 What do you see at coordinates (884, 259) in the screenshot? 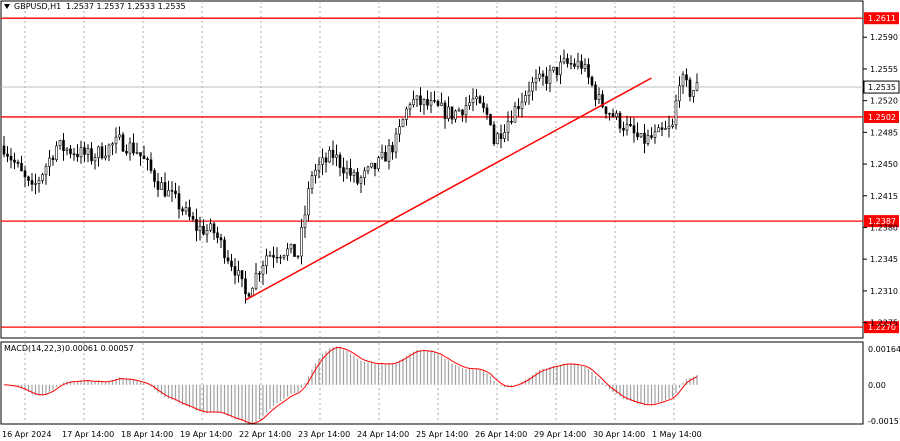
I see `y-tick-label: 1.2345` at bounding box center [884, 259].